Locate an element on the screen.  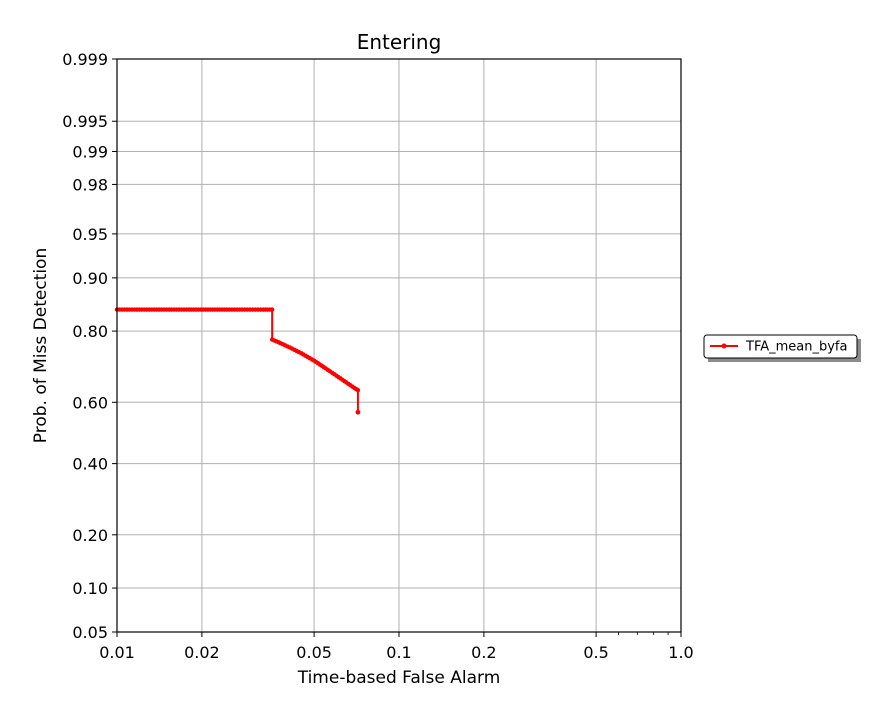
y-tick-label: 0.98 is located at coordinates (90, 184).